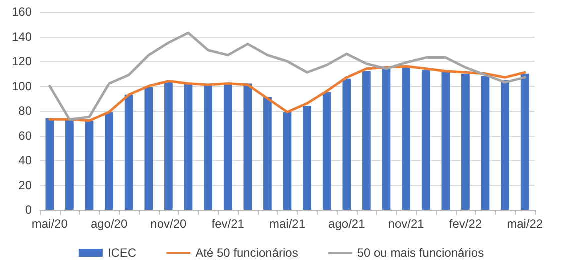 The image size is (563, 268). I want to click on y-tick-label: 40, so click(25, 161).